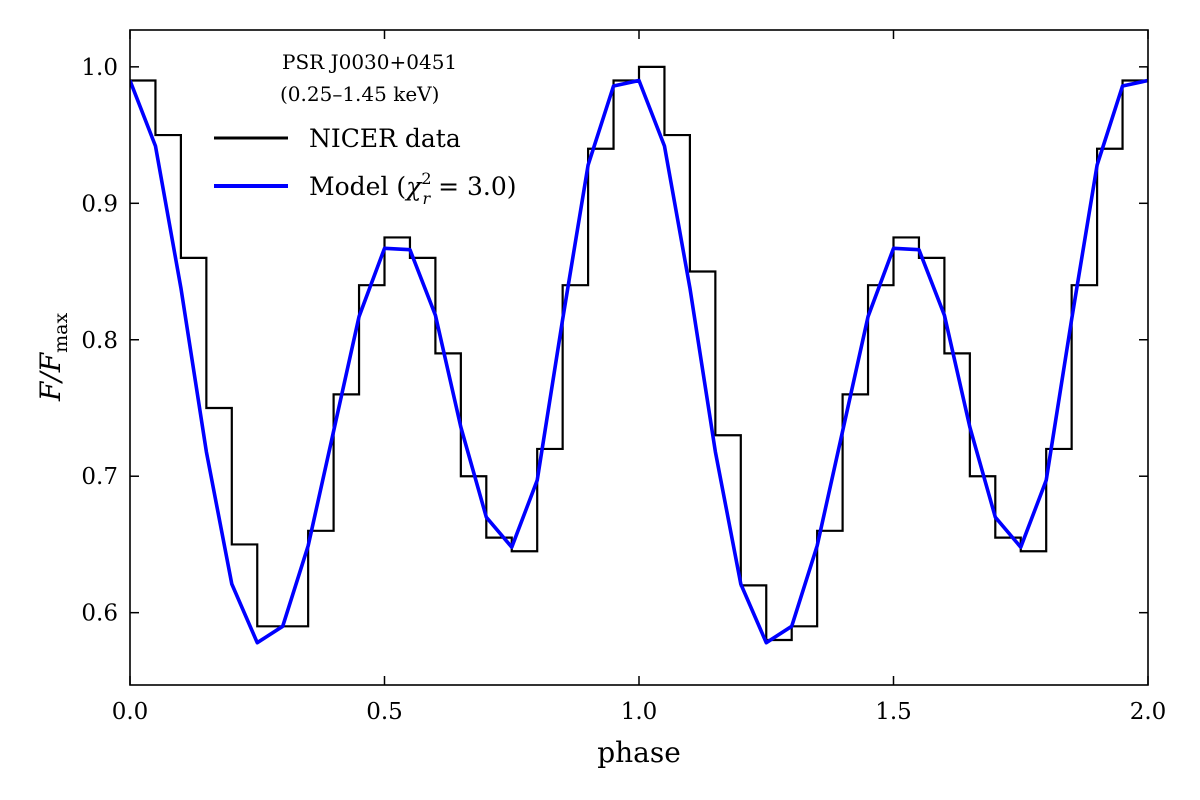 This screenshot has width=1200, height=800. I want to click on x-axis-label: phase, so click(639, 752).